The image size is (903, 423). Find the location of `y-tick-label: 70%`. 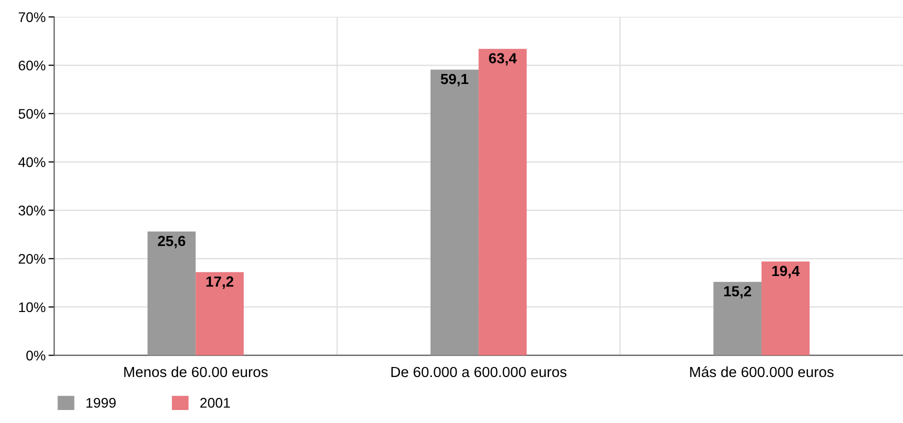

y-tick-label: 70% is located at coordinates (32, 17).